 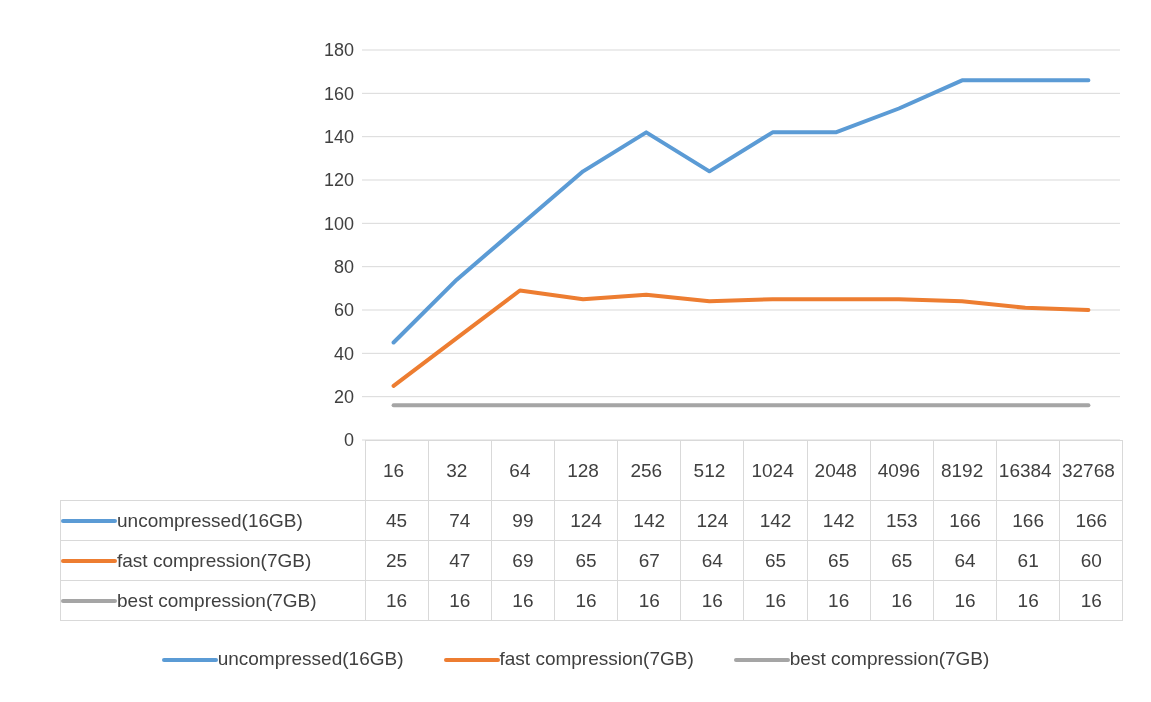 What do you see at coordinates (343, 353) in the screenshot?
I see `y-tick-label: 40` at bounding box center [343, 353].